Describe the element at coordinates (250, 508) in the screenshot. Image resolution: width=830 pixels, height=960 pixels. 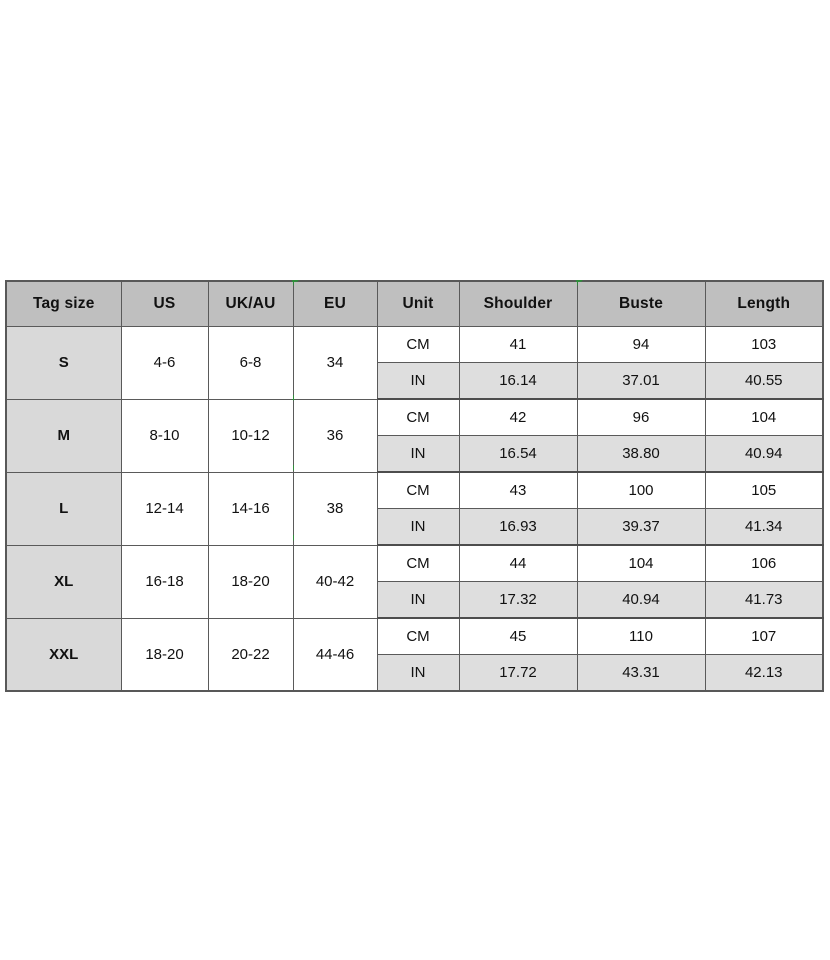
I see `cell-uk-au: 14-16` at that location.